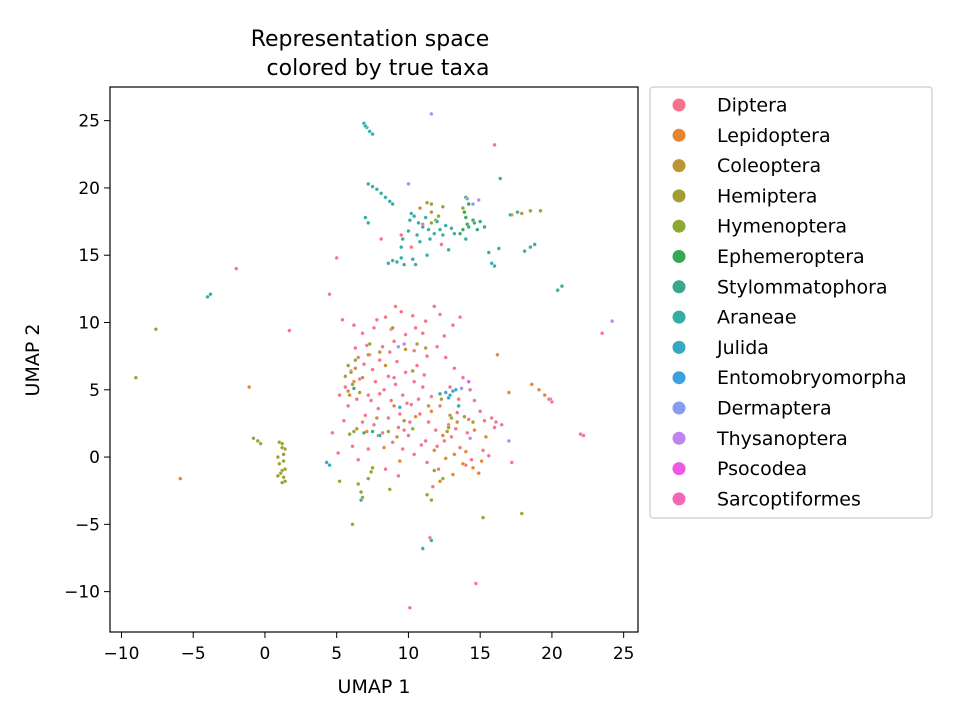  Describe the element at coordinates (378, 68) in the screenshot. I see `chart-title-line2: colored by true taxa` at that location.